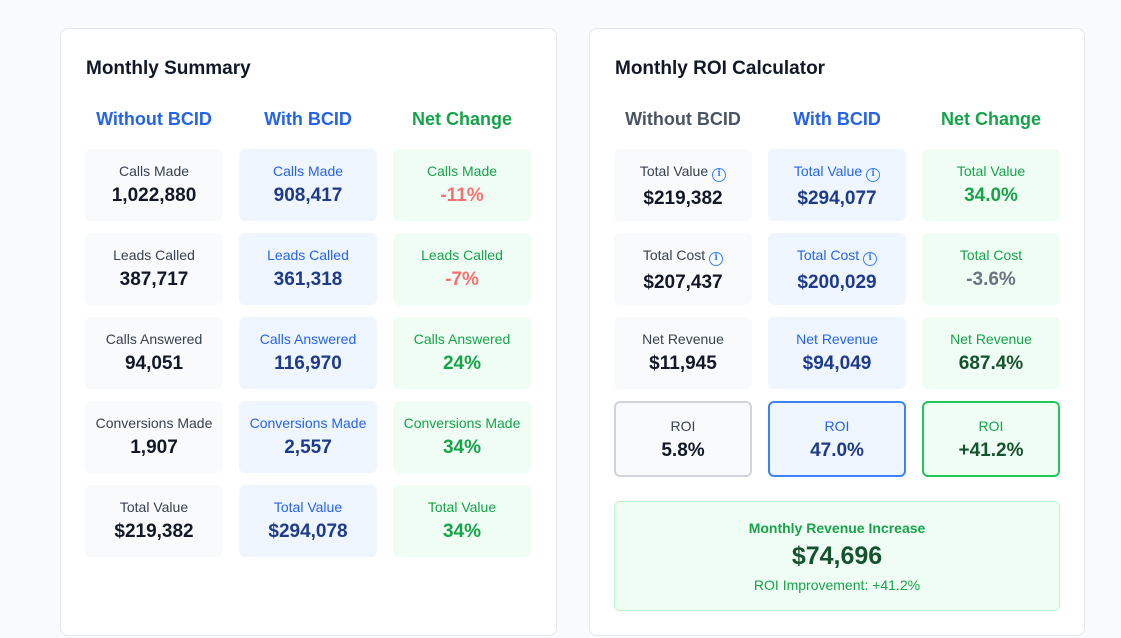 Image resolution: width=1121 pixels, height=638 pixels. What do you see at coordinates (154, 279) in the screenshot?
I see `metric-value: 387,717` at bounding box center [154, 279].